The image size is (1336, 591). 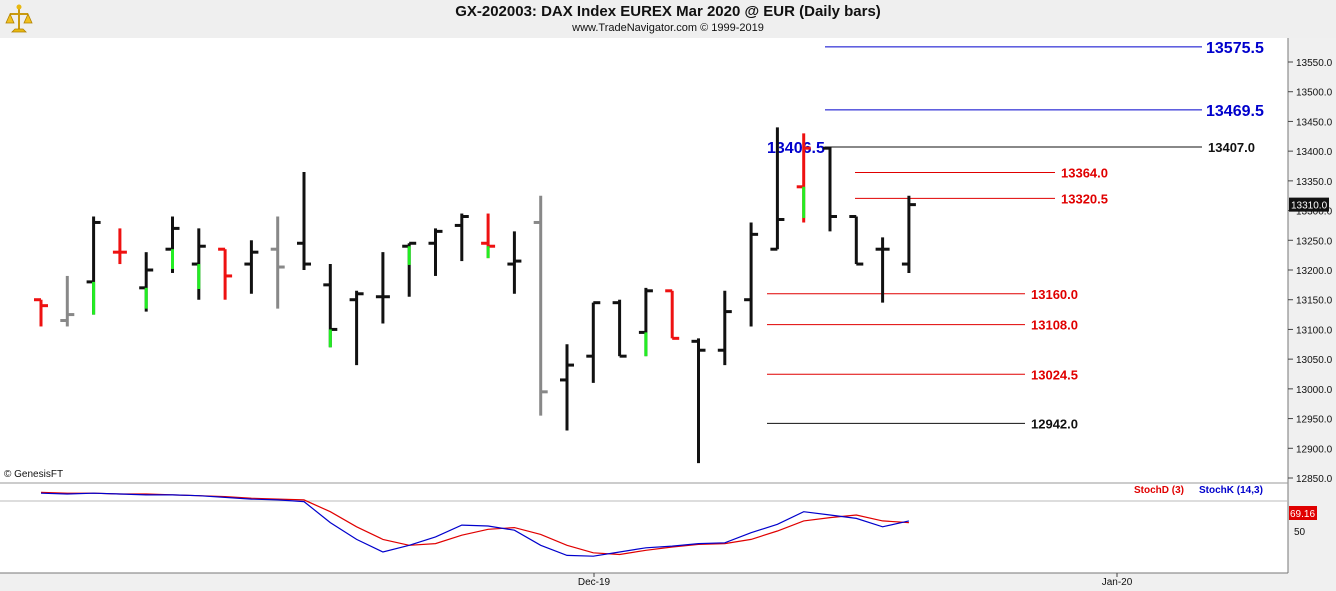 I want to click on price-tick-label: 13300.0, so click(x=1314, y=212).